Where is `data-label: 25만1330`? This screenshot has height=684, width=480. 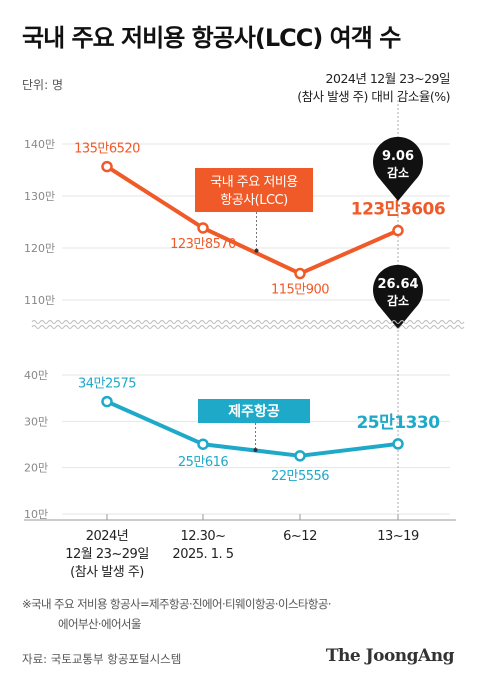
data-label: 25만1330 is located at coordinates (398, 423).